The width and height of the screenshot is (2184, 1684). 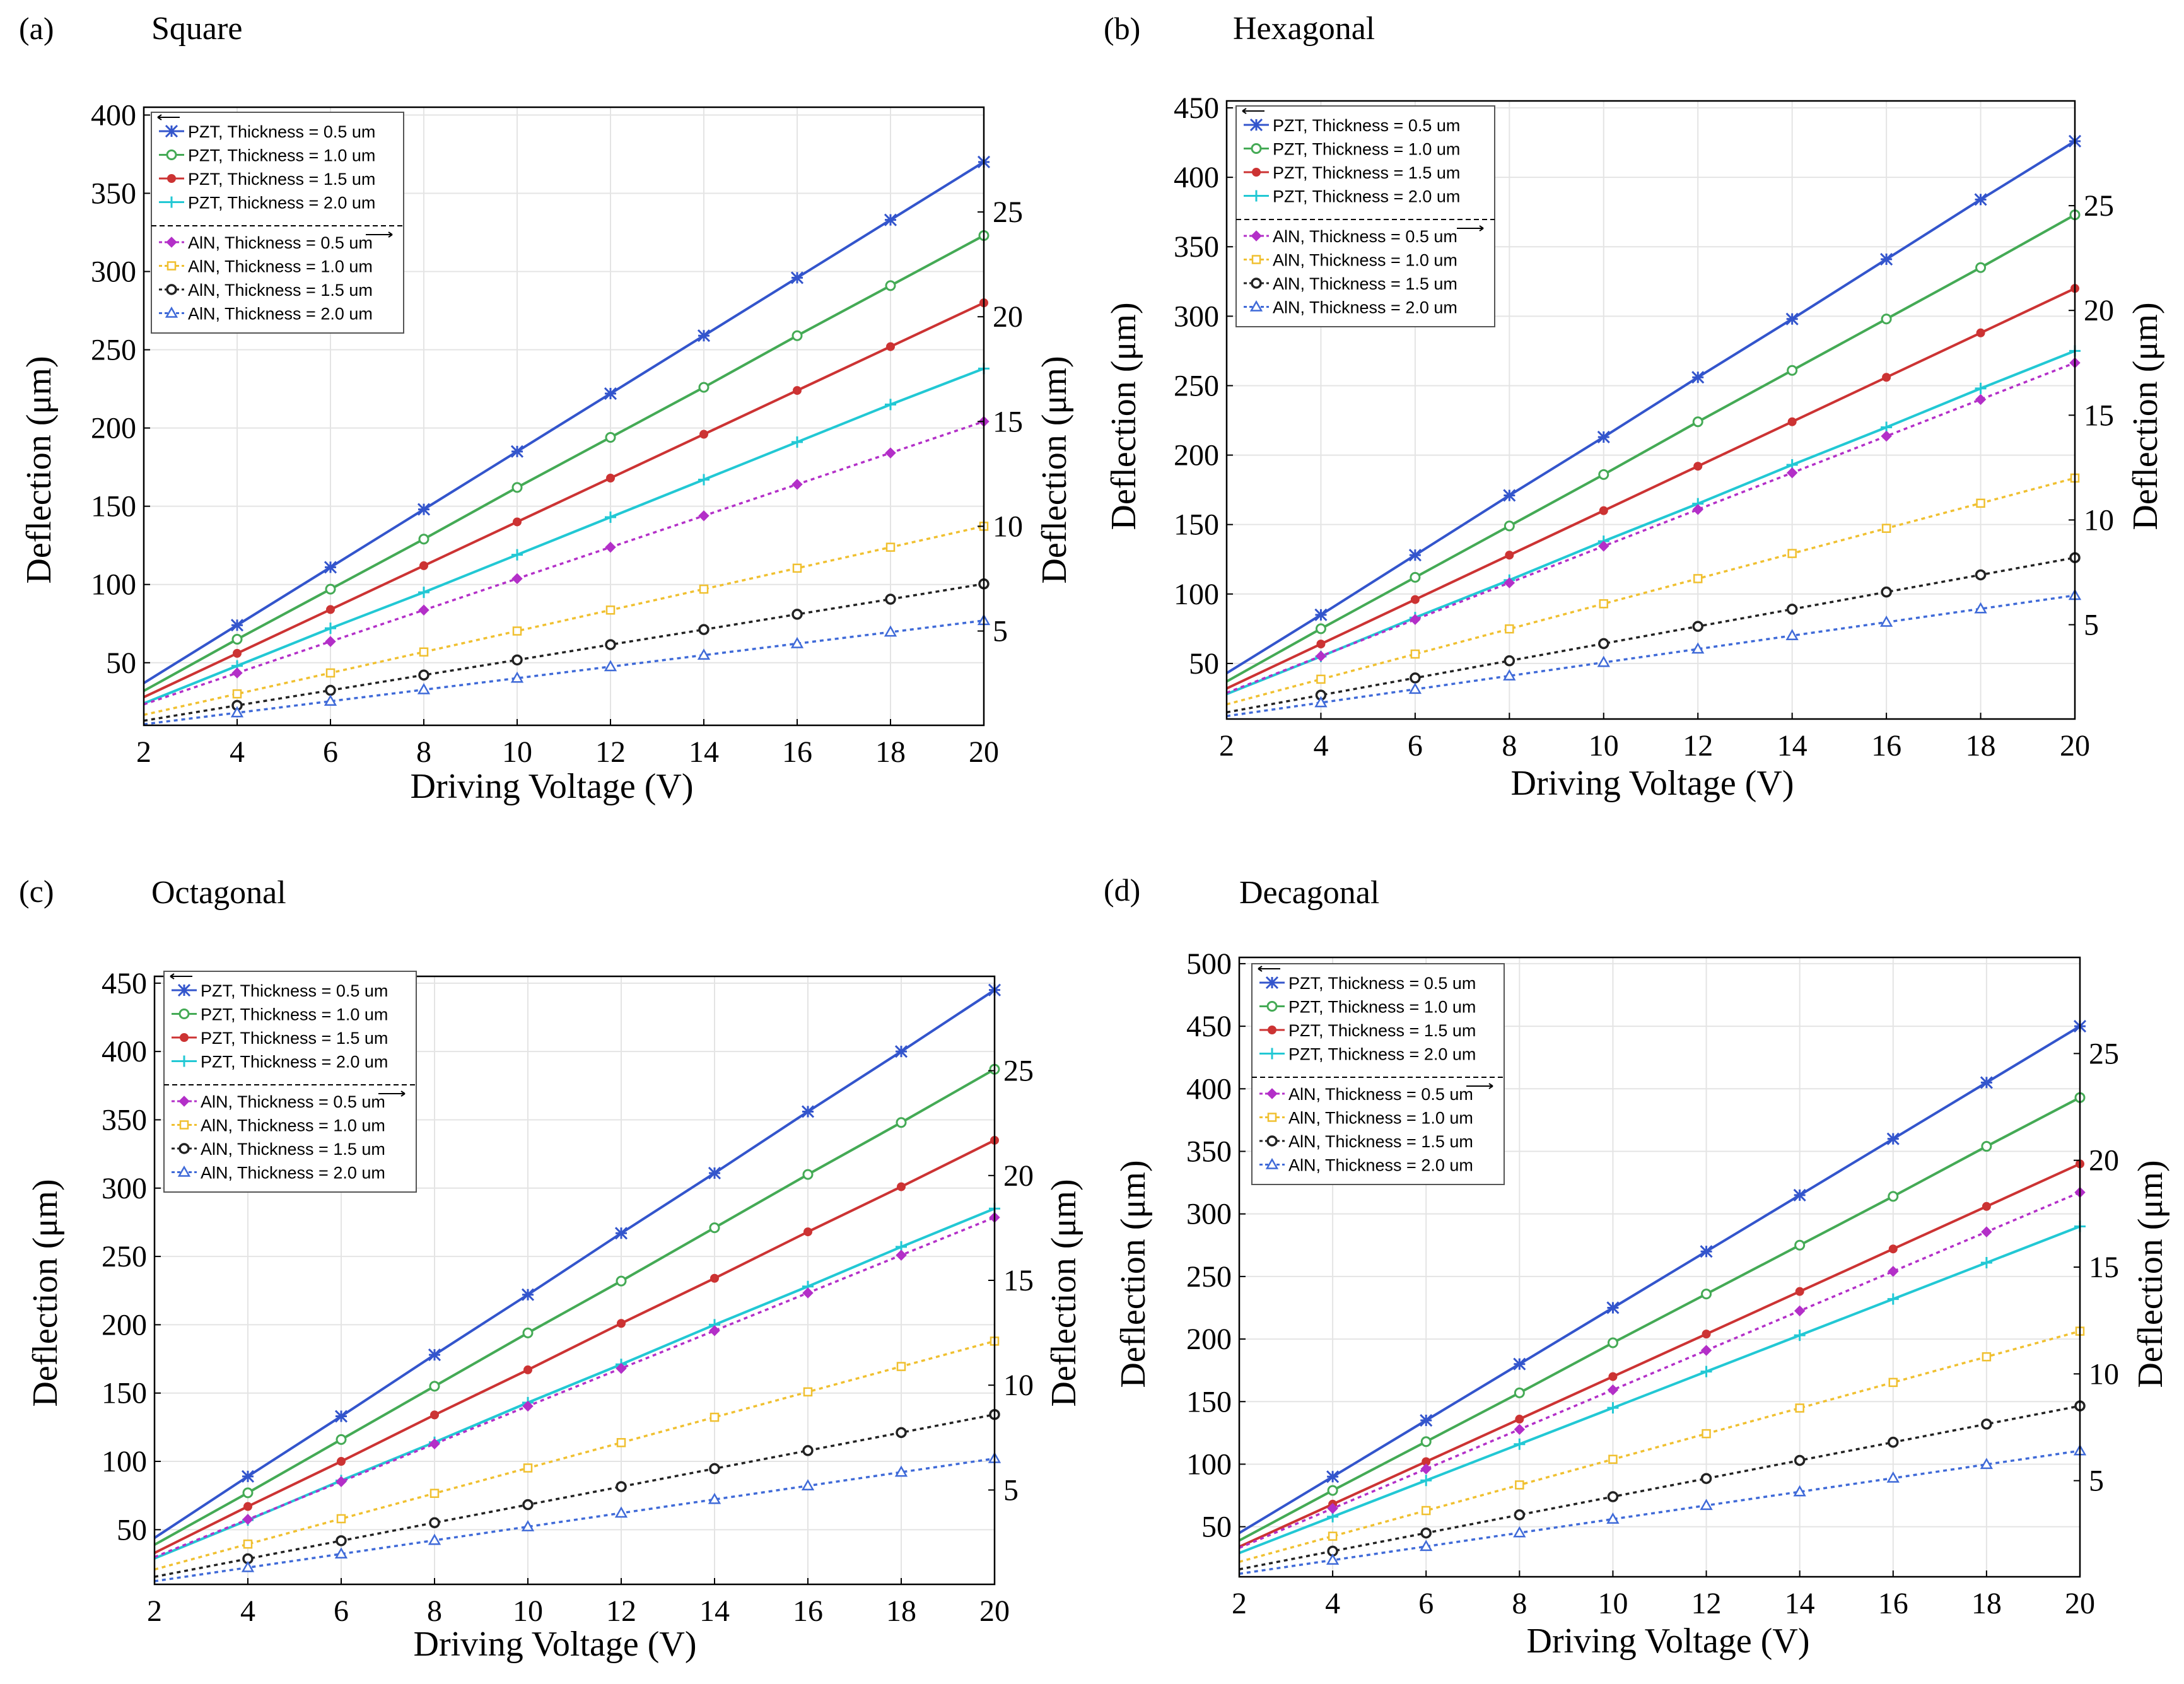 I want to click on x-tick-label: 12, so click(x=1698, y=746).